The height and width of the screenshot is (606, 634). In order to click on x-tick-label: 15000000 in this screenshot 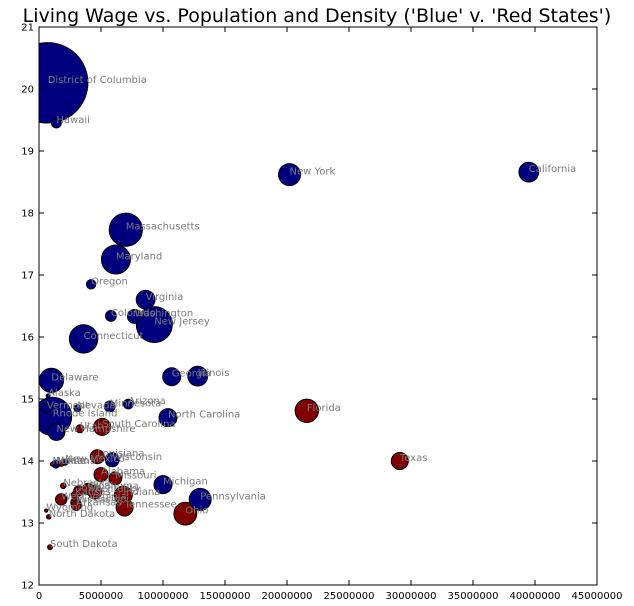, I will do `click(225, 596)`.